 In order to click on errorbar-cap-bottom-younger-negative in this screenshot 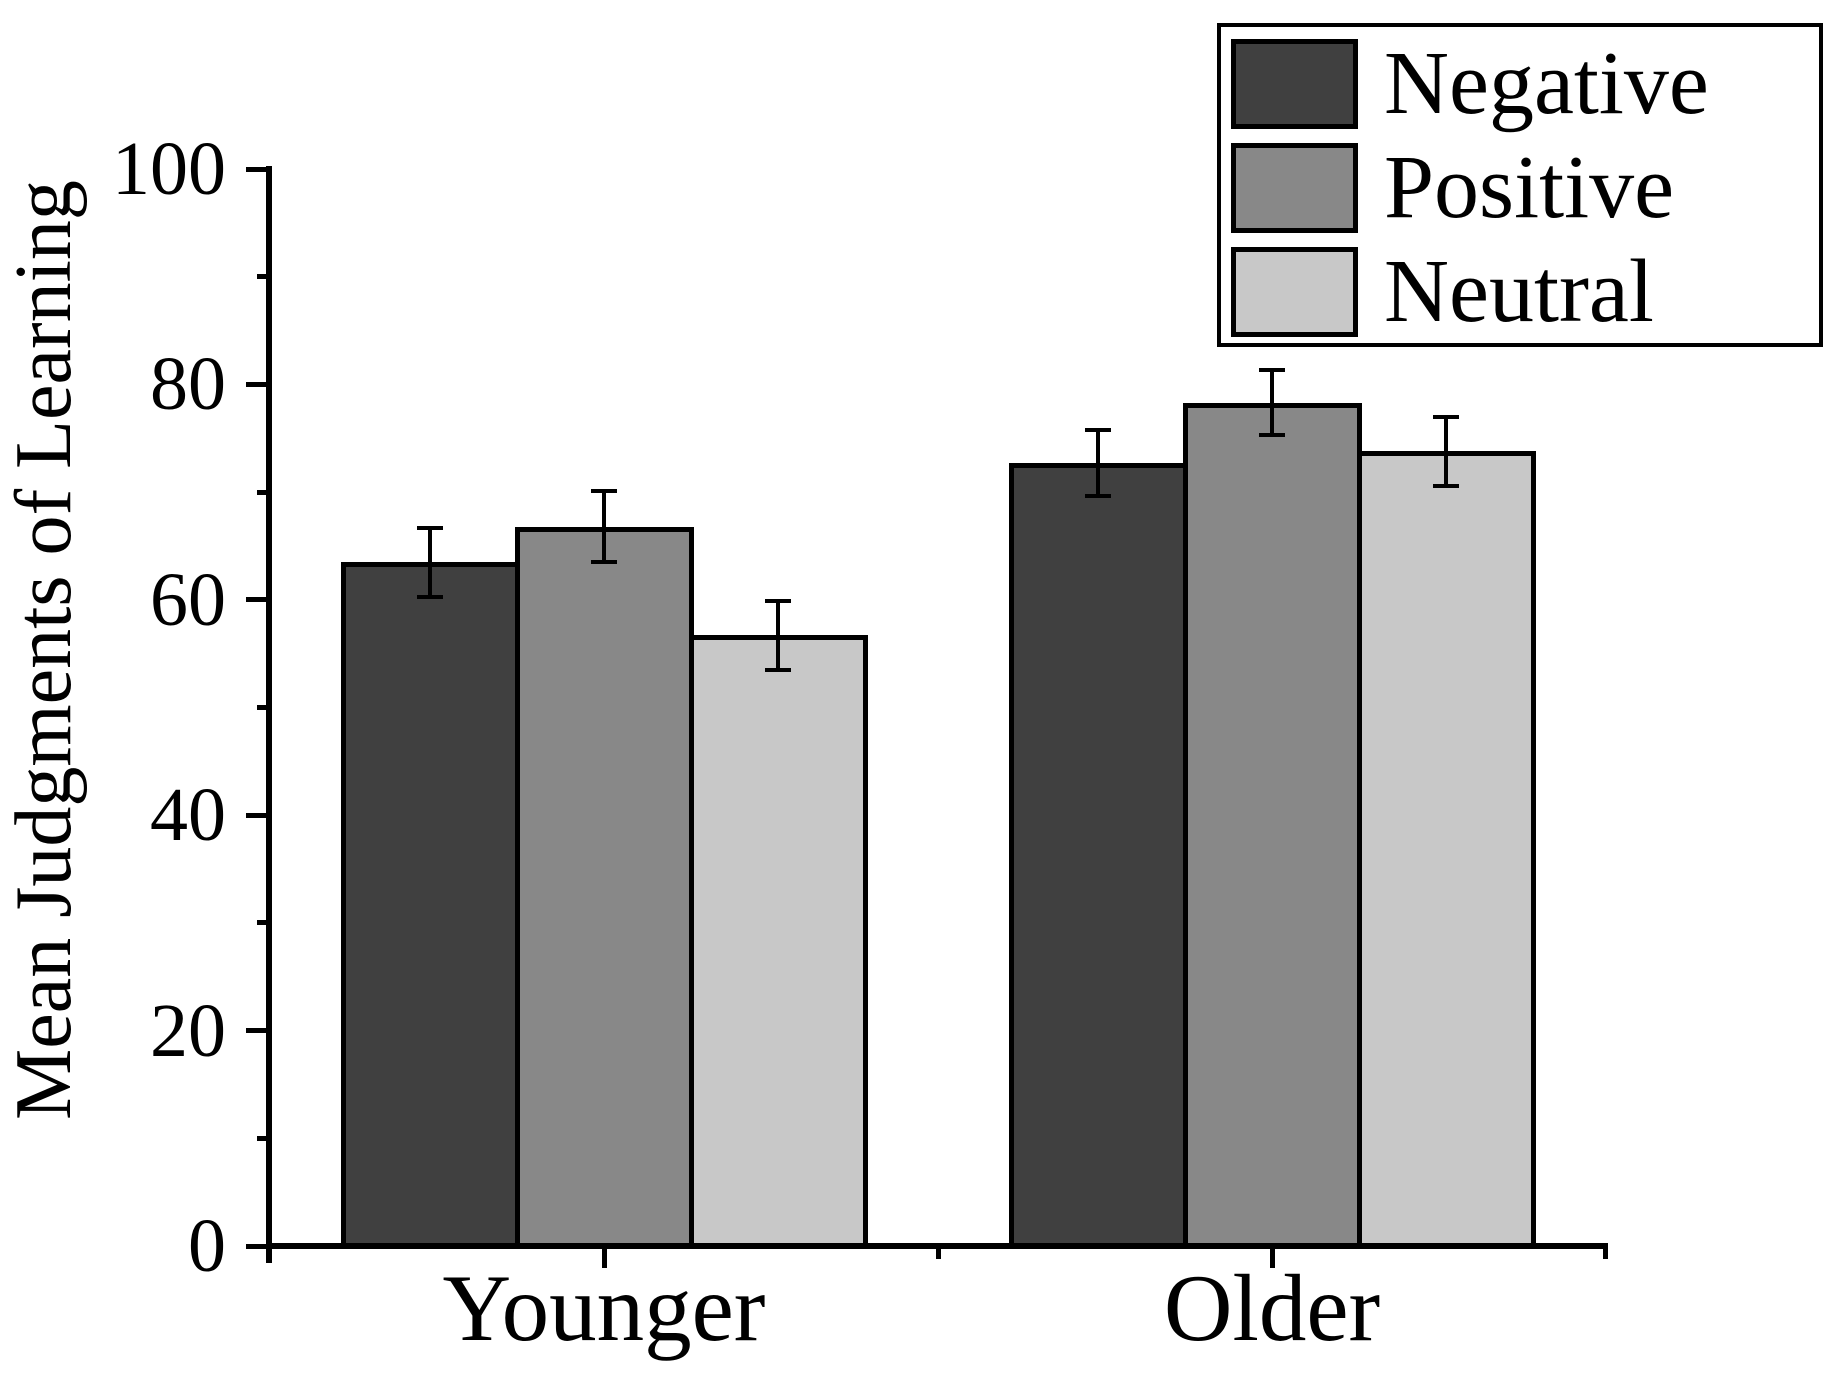, I will do `click(430, 596)`.